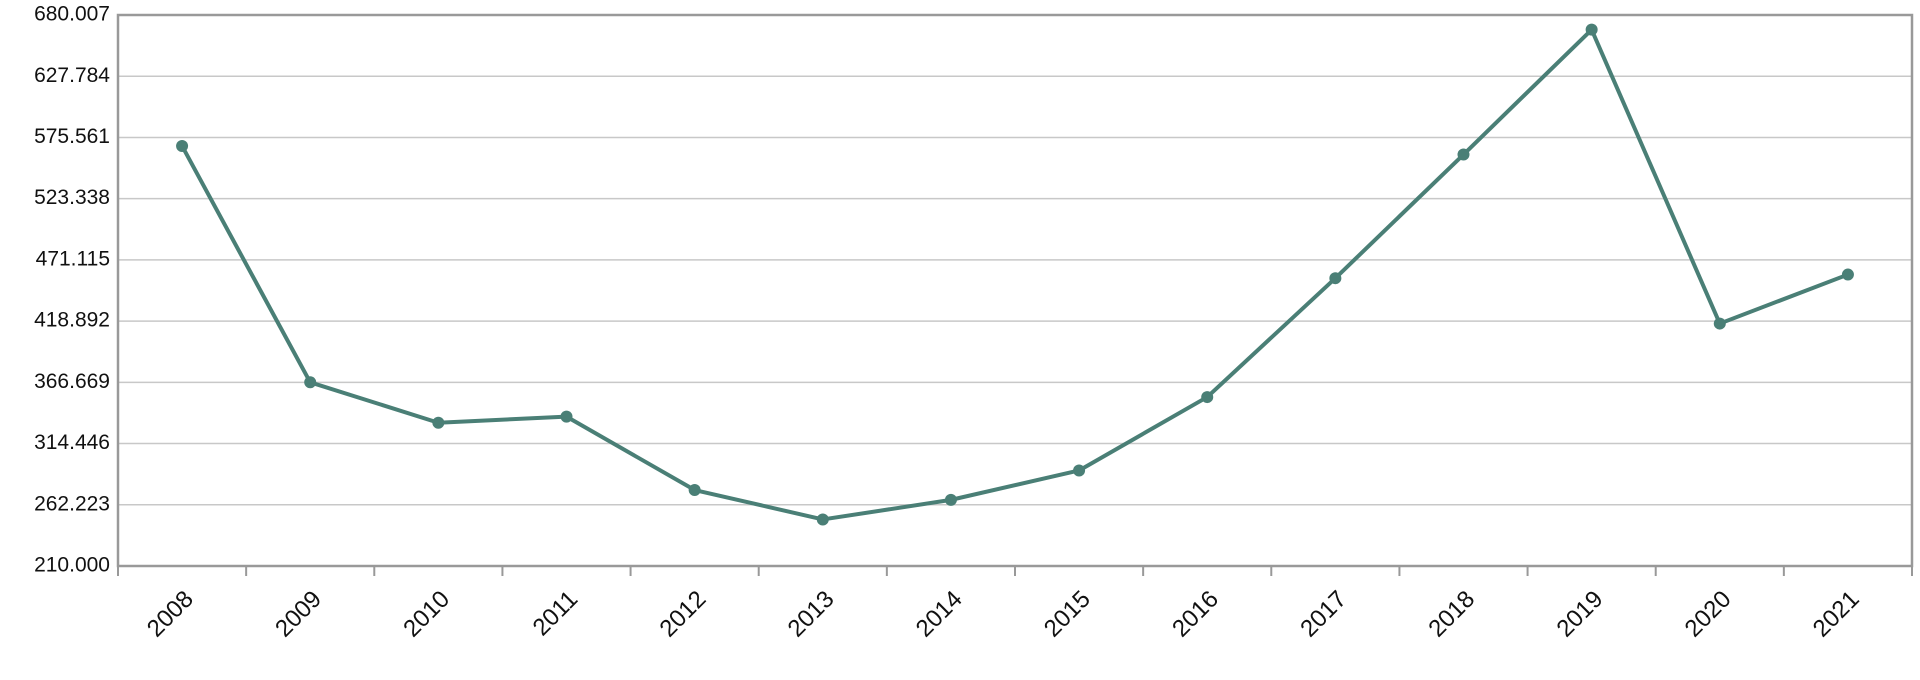  What do you see at coordinates (298, 614) in the screenshot?
I see `x-tick-label: 2009` at bounding box center [298, 614].